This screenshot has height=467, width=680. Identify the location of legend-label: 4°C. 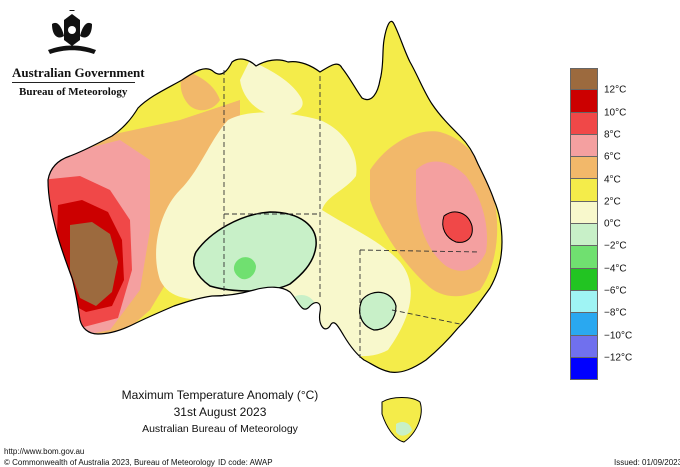
(612, 179).